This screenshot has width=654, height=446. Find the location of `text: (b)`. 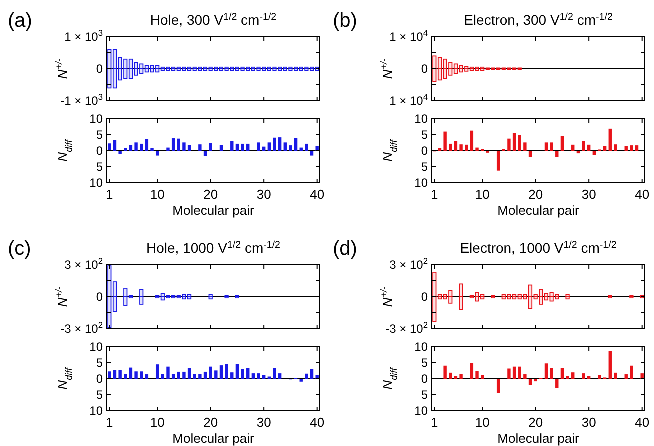

text: (b) is located at coordinates (345, 21).